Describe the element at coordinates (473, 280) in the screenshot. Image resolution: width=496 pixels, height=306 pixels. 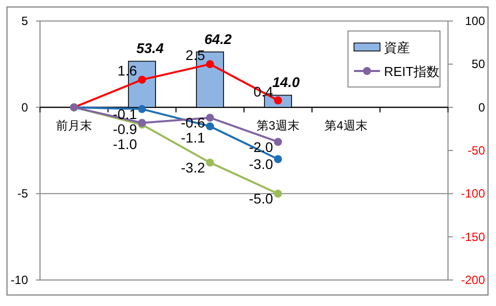
I see `y2-tick-label: -200` at that location.